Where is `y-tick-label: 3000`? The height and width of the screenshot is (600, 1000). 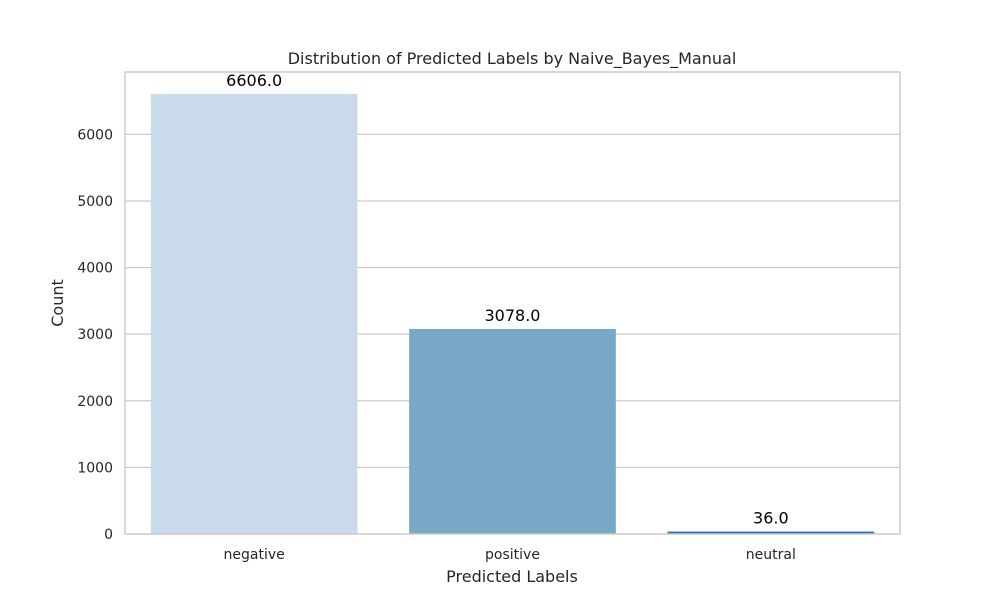 y-tick-label: 3000 is located at coordinates (95, 335).